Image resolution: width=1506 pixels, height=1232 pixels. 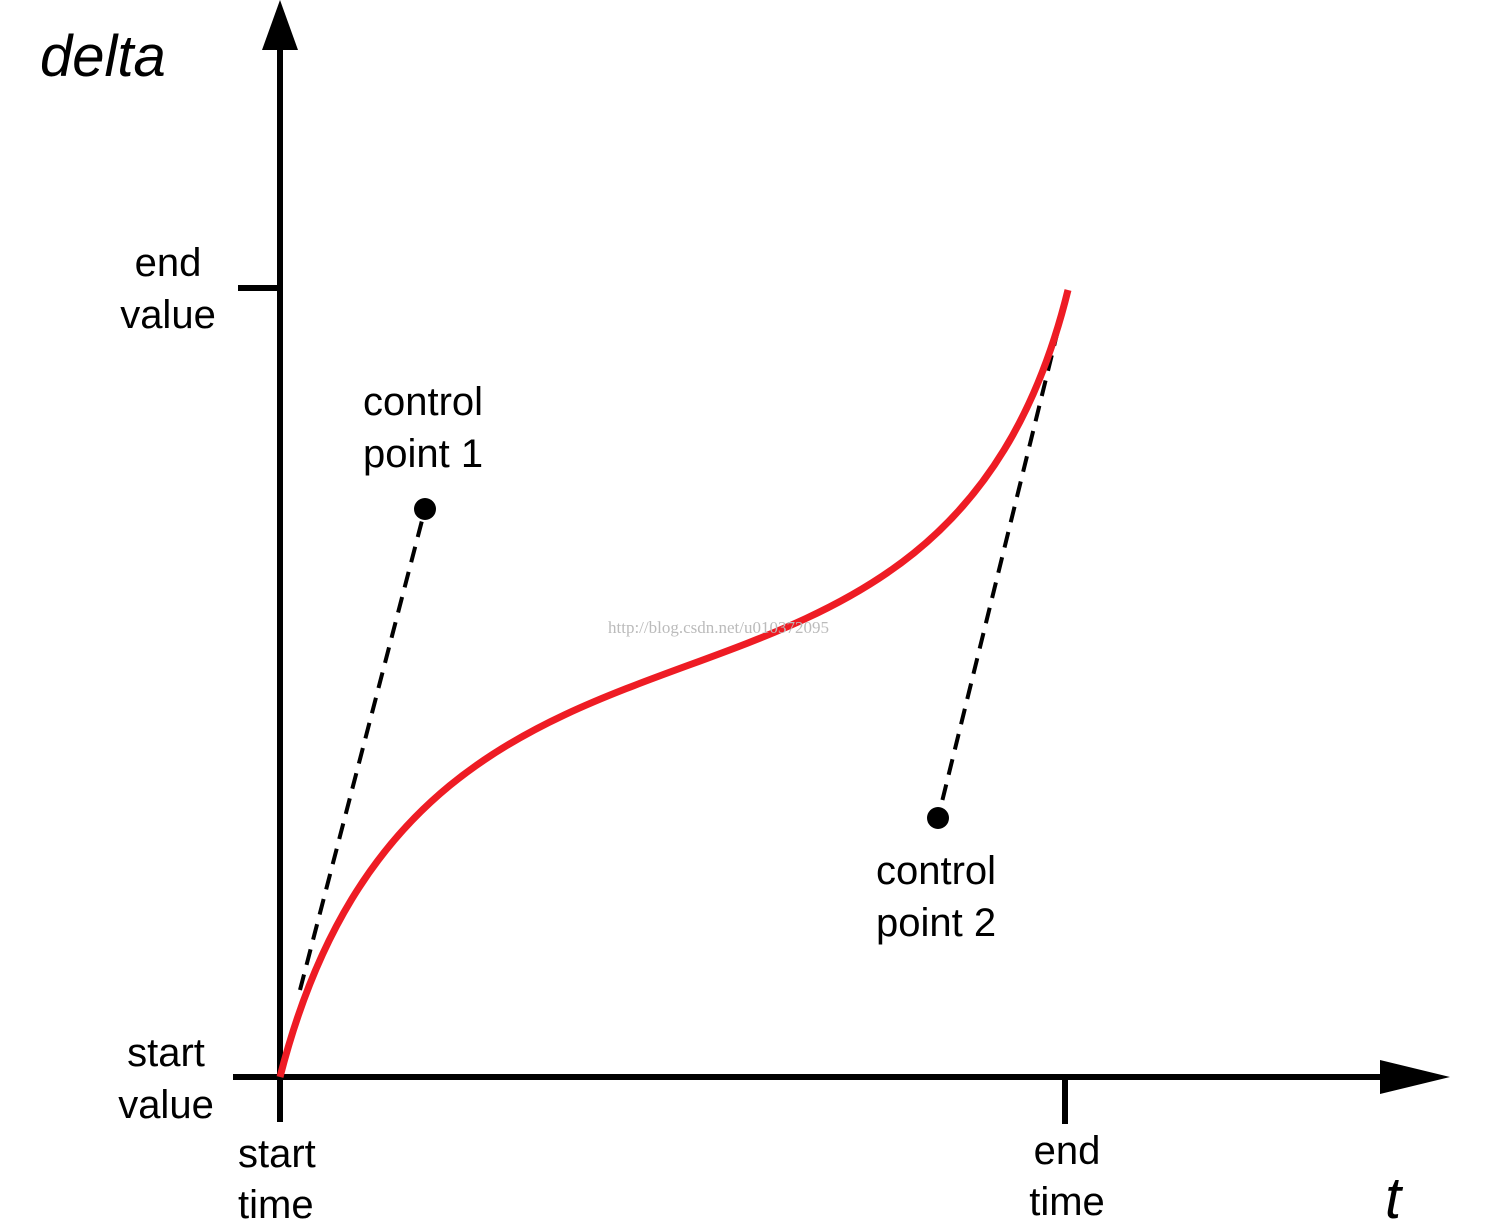 What do you see at coordinates (277, 1154) in the screenshot?
I see `start-time-label: start` at bounding box center [277, 1154].